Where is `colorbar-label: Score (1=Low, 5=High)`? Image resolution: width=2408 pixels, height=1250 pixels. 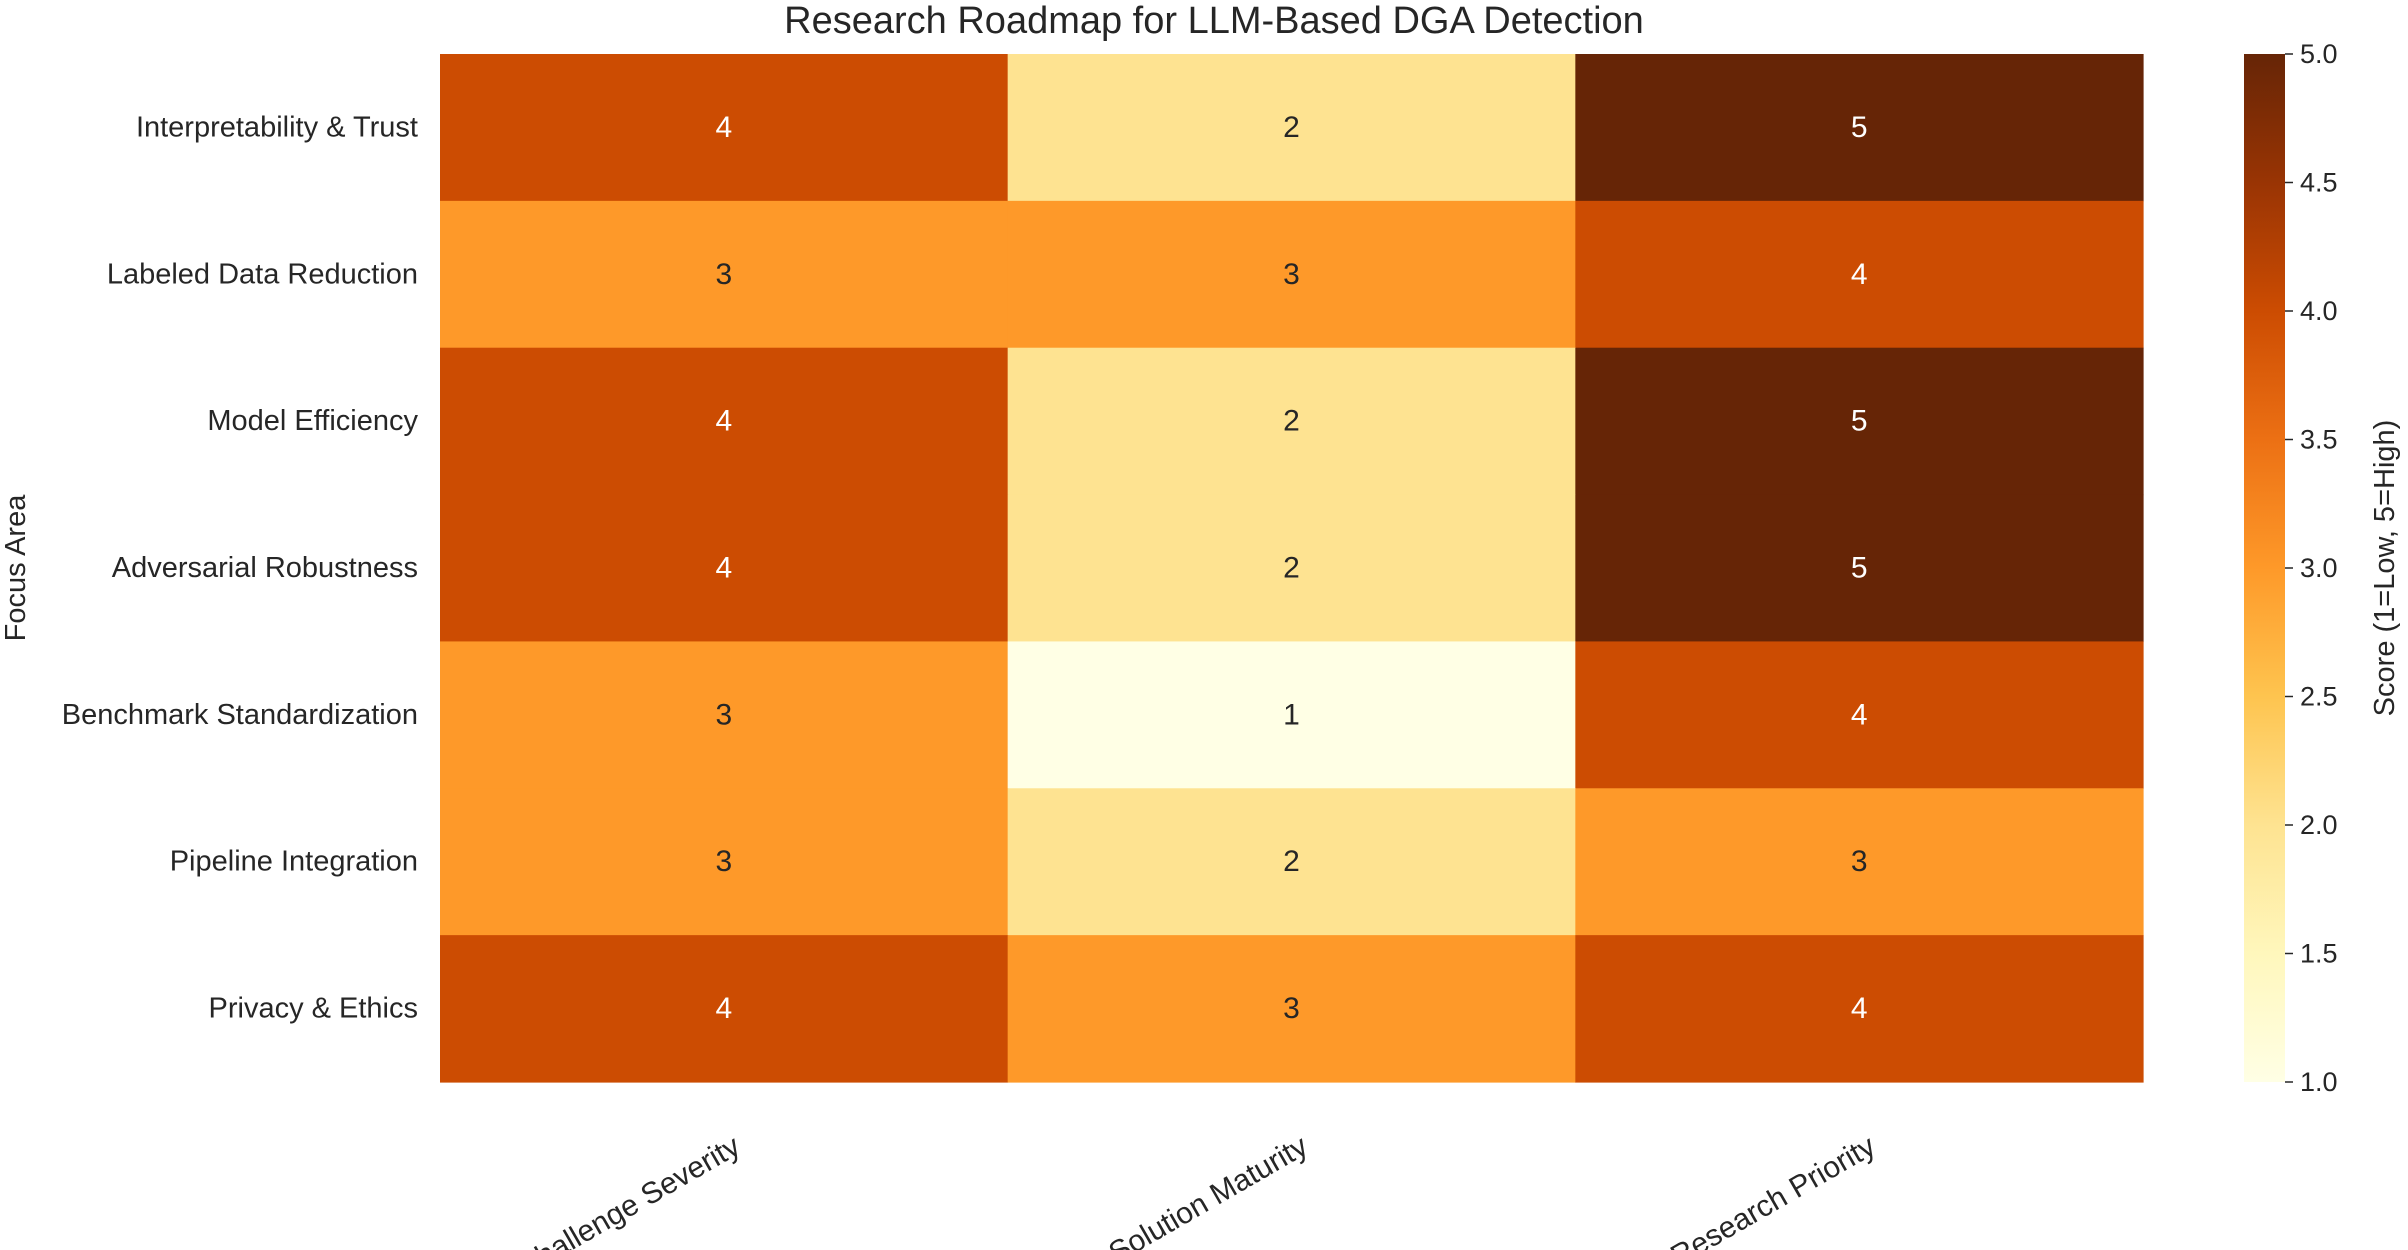
colorbar-label: Score (1=Low, 5=High) is located at coordinates (2385, 568).